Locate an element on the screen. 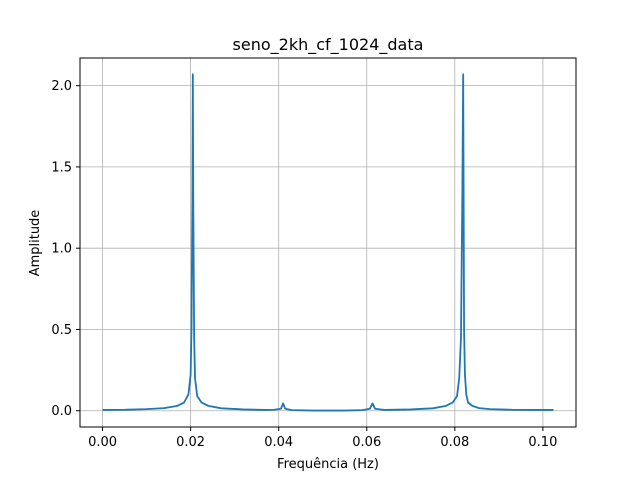 This screenshot has width=640, height=480. x-axis-ticks: 0.00 0.02 0.04 0.06 0.08 0.10 is located at coordinates (322, 438).